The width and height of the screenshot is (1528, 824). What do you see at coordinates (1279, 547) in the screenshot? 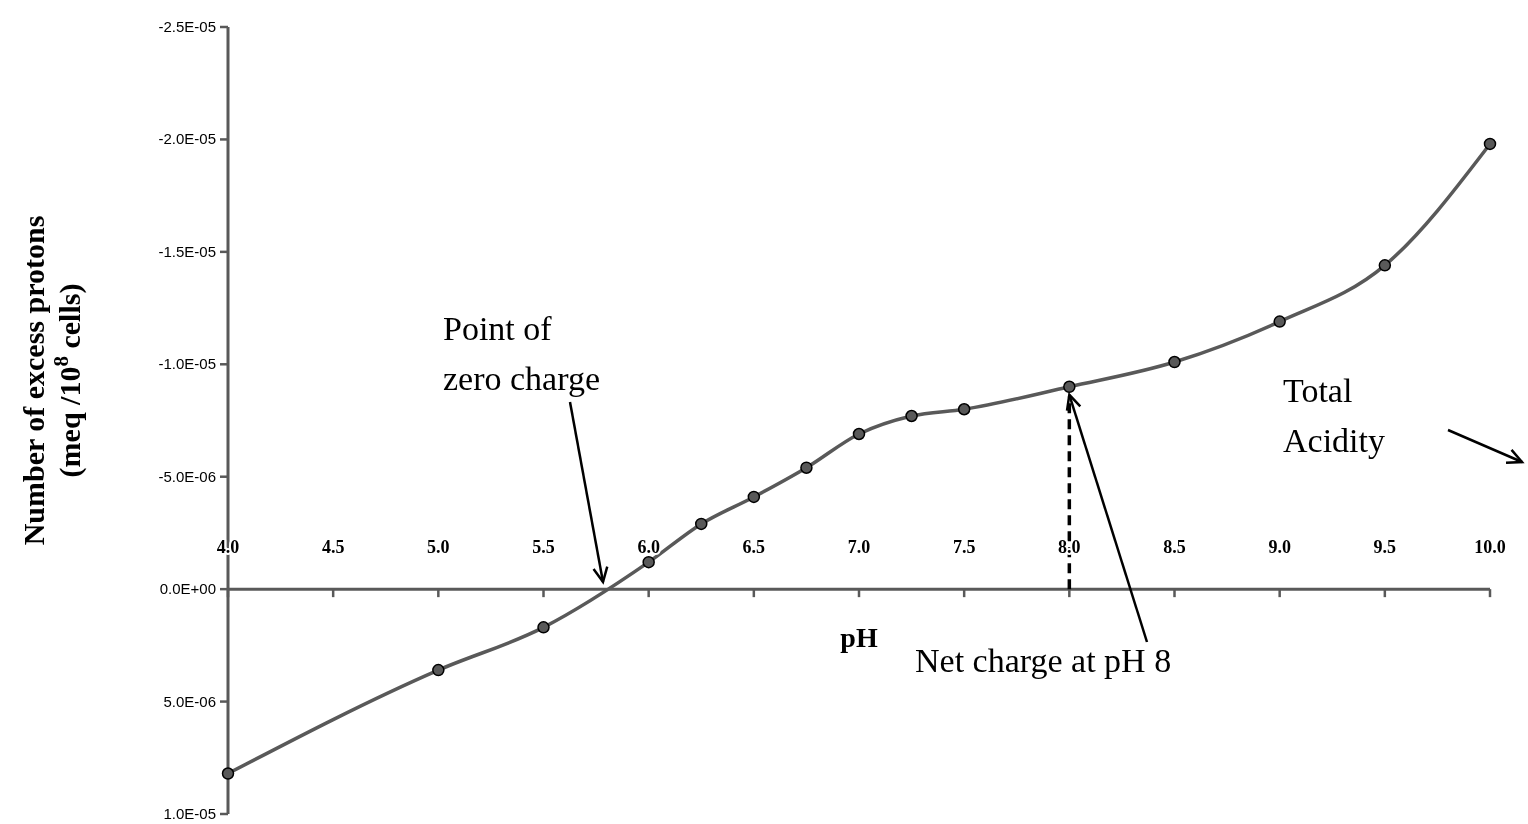
I see `x-tick-label: 9.0` at bounding box center [1279, 547].